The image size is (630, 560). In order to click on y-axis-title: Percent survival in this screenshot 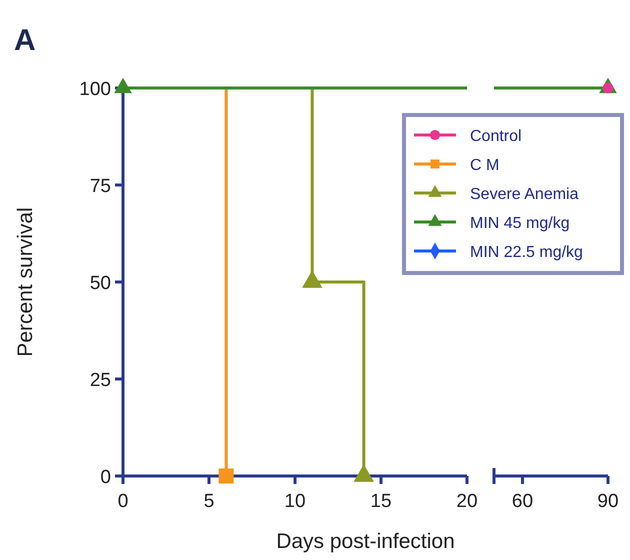, I will do `click(25, 282)`.